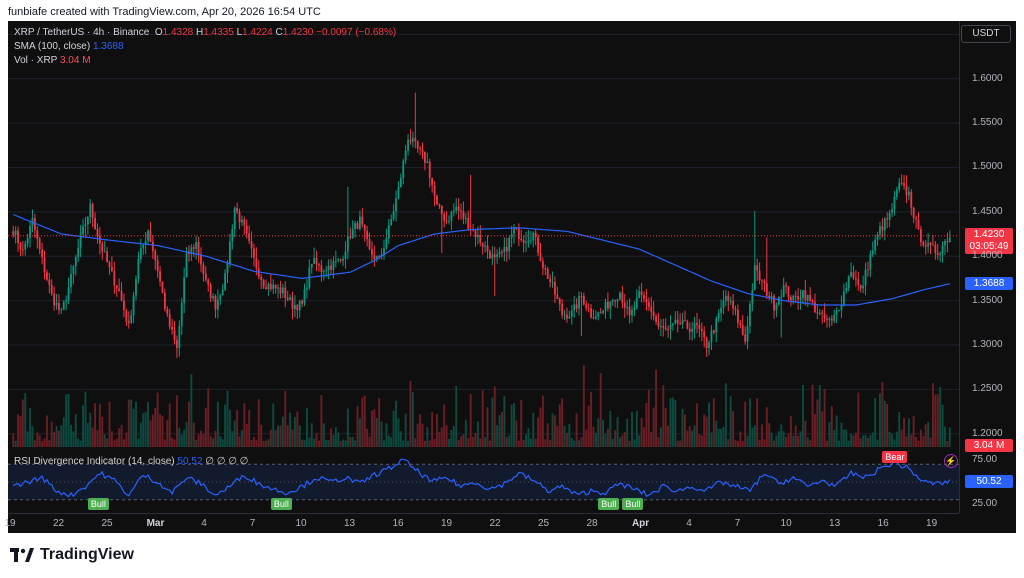  What do you see at coordinates (883, 523) in the screenshot?
I see `time-tick-label: 16` at bounding box center [883, 523].